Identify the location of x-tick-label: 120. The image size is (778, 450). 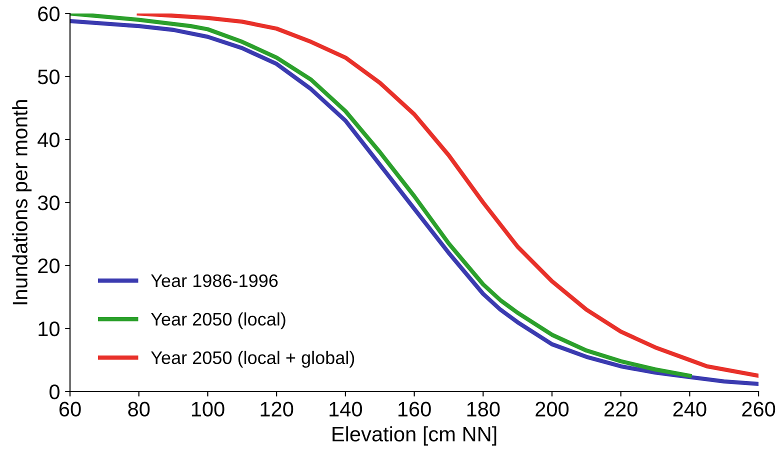
(277, 409).